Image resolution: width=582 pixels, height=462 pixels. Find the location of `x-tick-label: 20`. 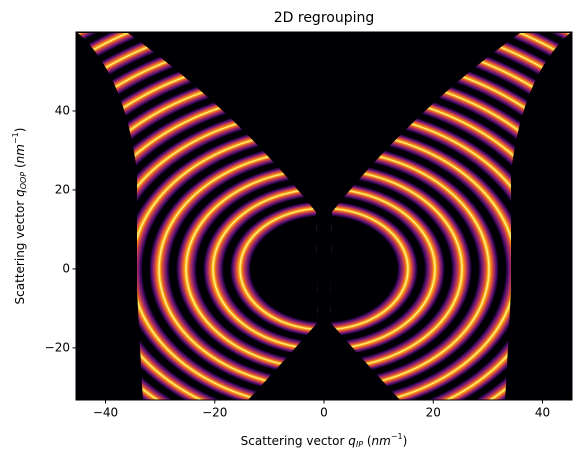

x-tick-label: 20 is located at coordinates (433, 413).